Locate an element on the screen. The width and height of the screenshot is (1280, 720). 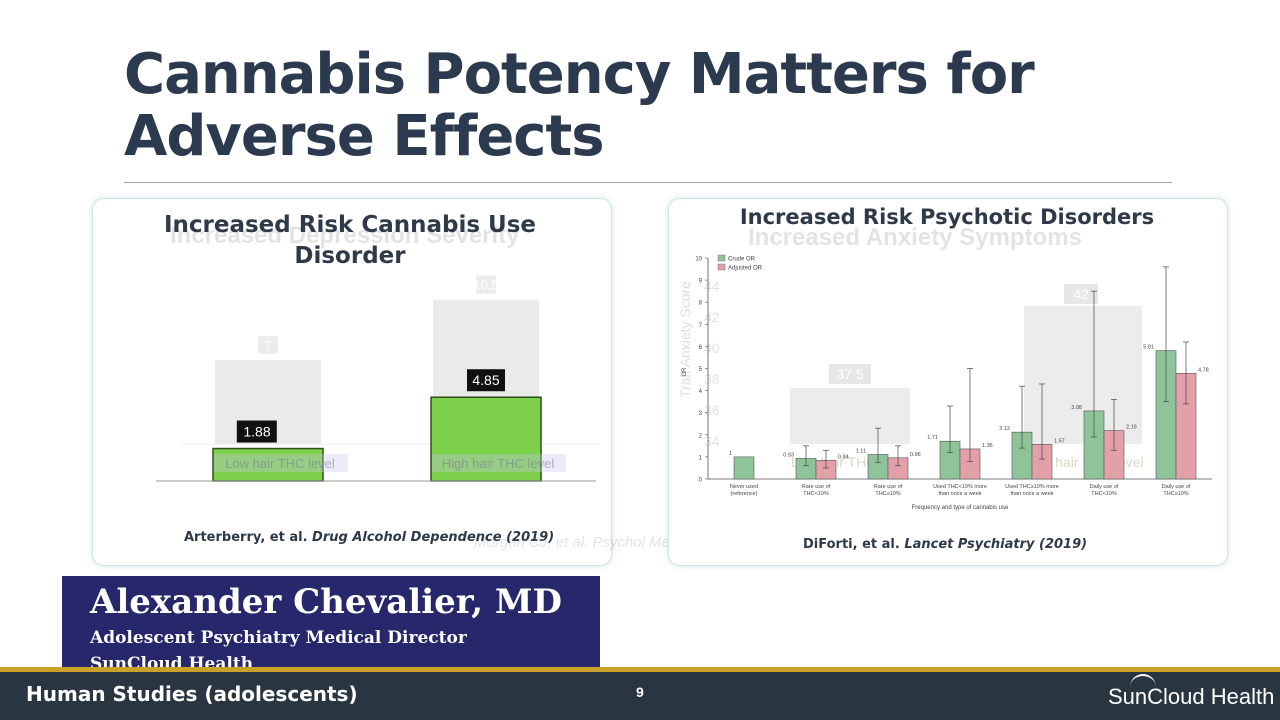
right-citation-year: (2019) is located at coordinates (1063, 544).